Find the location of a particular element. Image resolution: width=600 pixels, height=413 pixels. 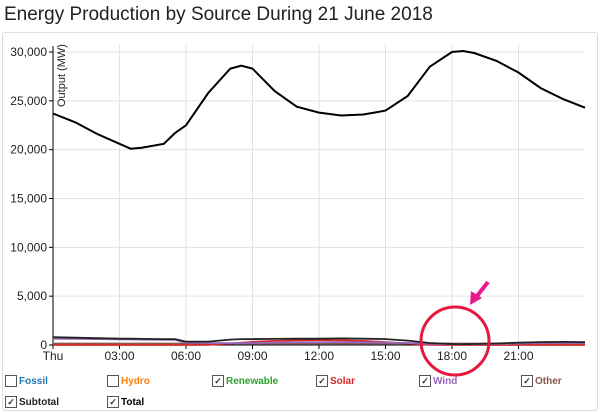

legend-label: Wind is located at coordinates (445, 381).